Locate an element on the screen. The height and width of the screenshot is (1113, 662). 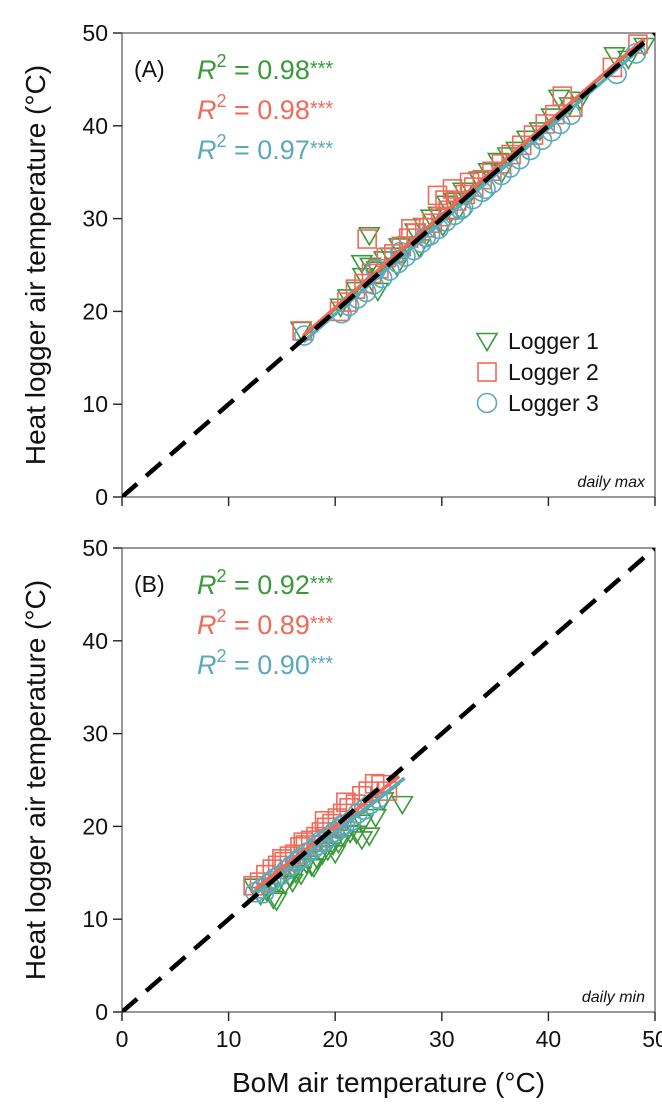
x-tick-label: 0 is located at coordinates (122, 1039).